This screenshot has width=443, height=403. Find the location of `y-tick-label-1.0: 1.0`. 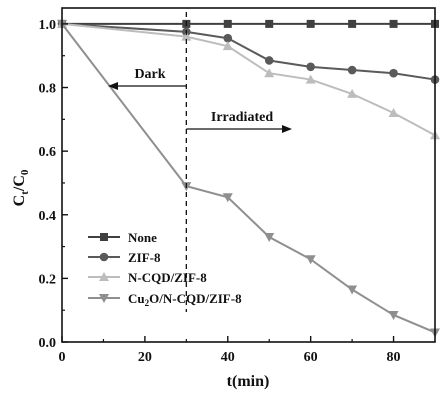

y-tick-label-1.0: 1.0 is located at coordinates (48, 25).